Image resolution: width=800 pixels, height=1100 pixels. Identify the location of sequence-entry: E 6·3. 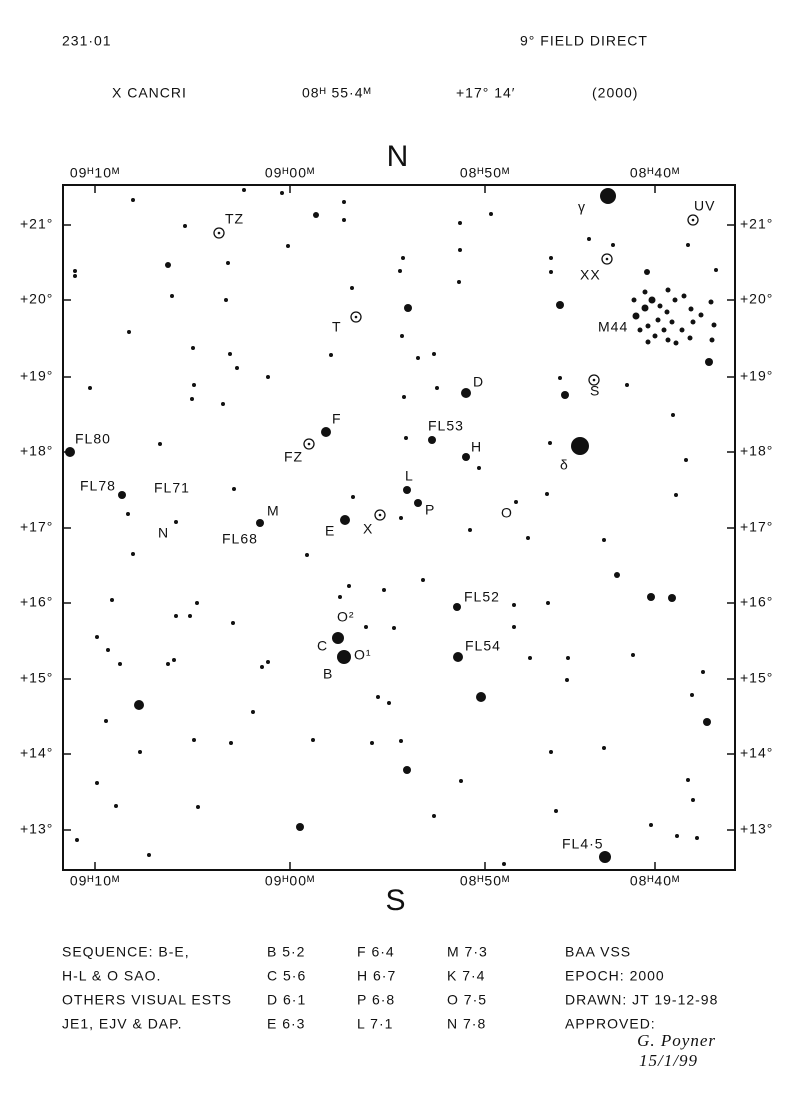
(286, 1024).